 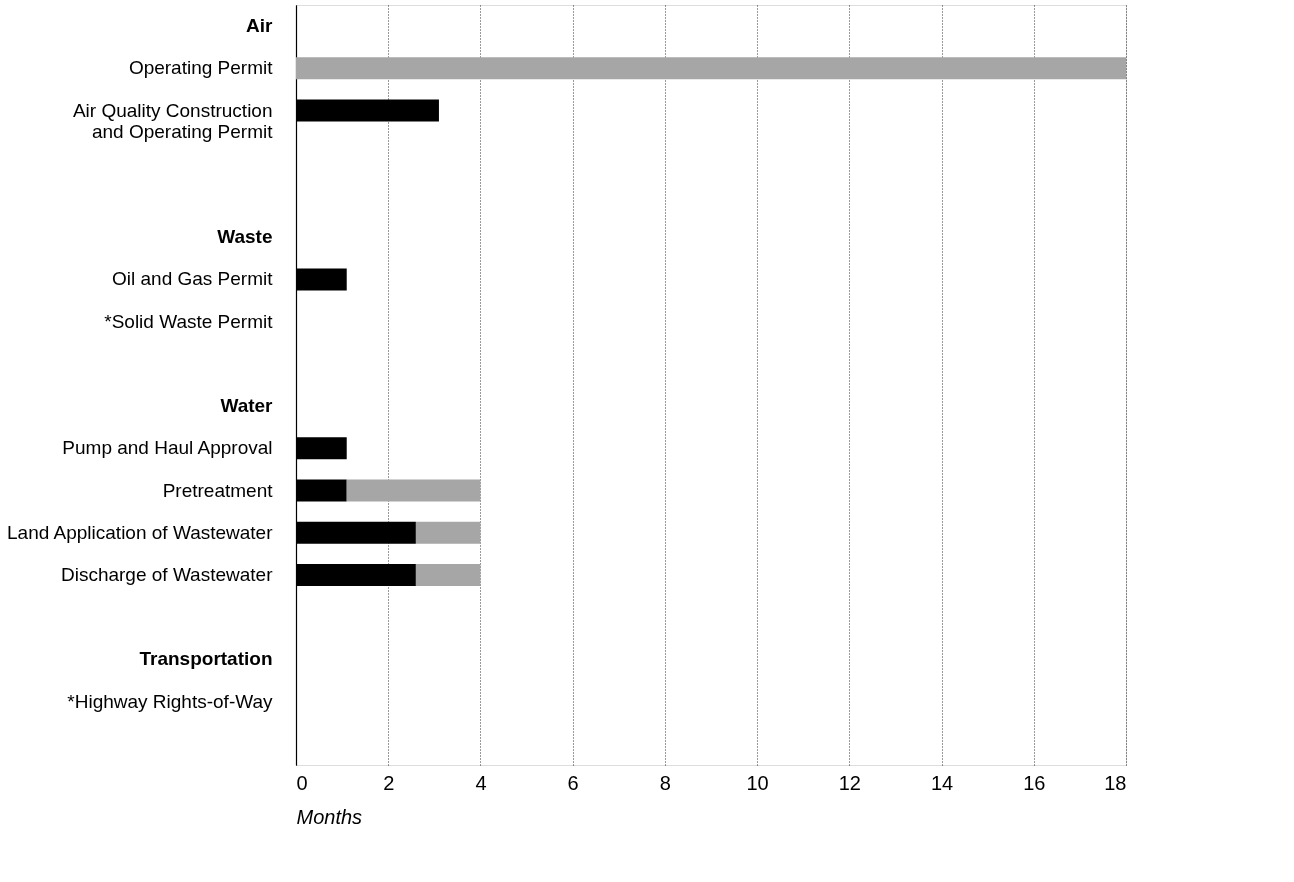 What do you see at coordinates (173, 120) in the screenshot?
I see `y-tick-label: Air Quality Construction and Operating Permit` at bounding box center [173, 120].